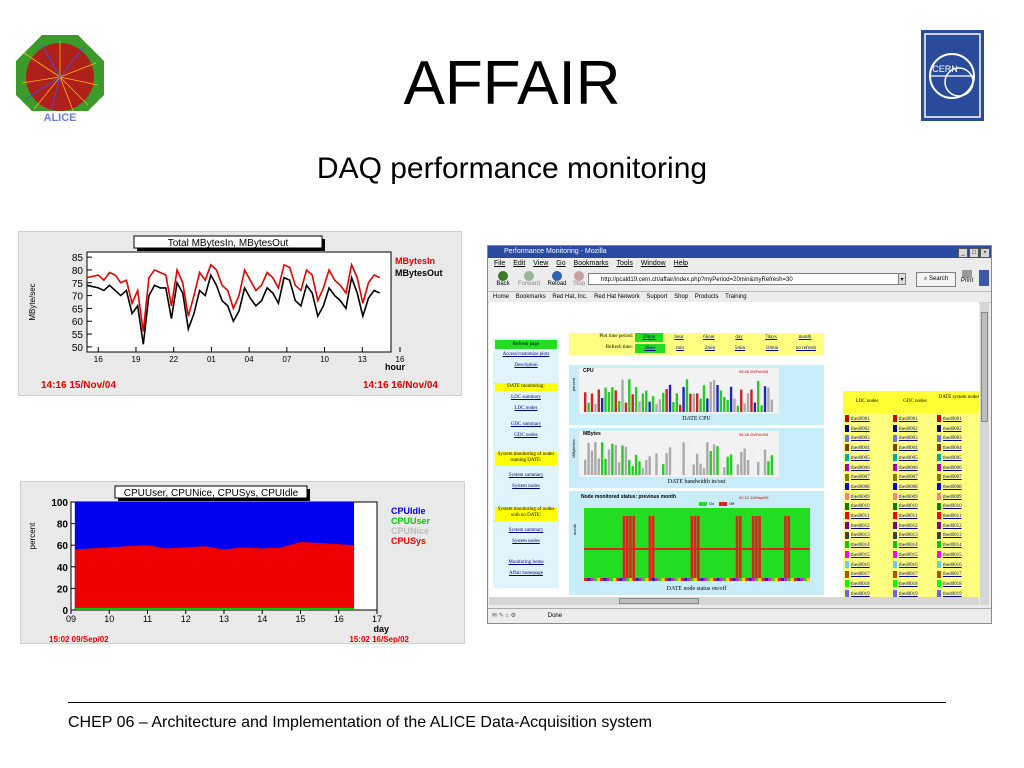  What do you see at coordinates (857, 429) in the screenshot?
I see `ldc-node-link: tbed0002` at bounding box center [857, 429].